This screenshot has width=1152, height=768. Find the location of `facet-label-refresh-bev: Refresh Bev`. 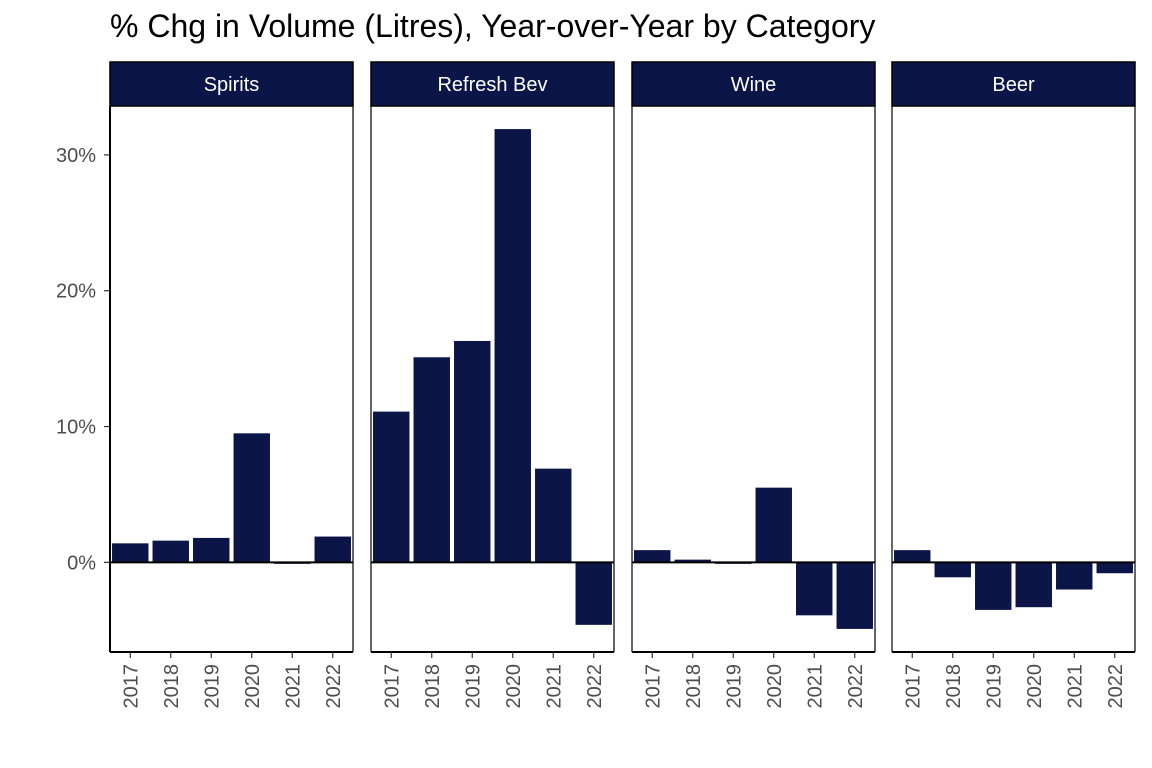

facet-label-refresh-bev: Refresh Bev is located at coordinates (492, 85).